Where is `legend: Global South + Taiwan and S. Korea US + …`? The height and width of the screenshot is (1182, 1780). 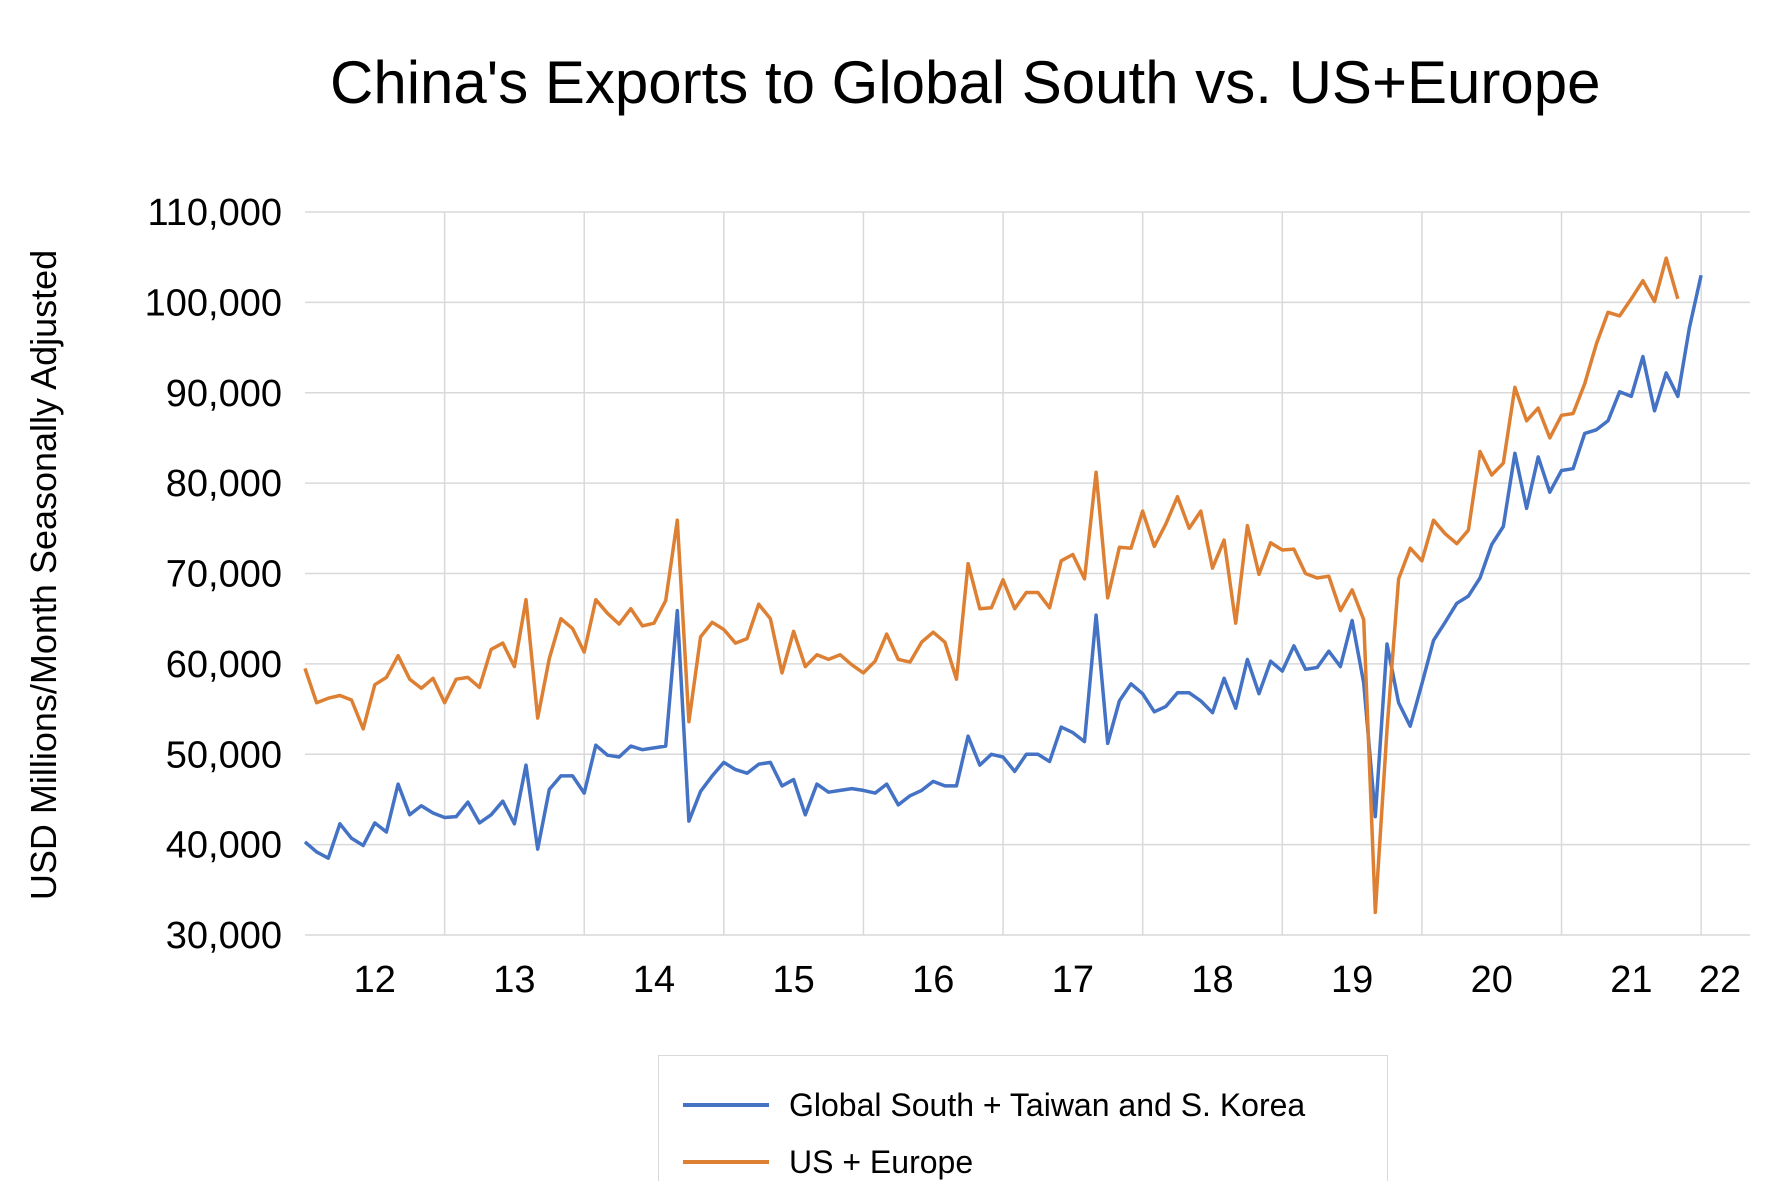
legend: Global South + Taiwan and S. Korea US + … is located at coordinates (1023, 1118).